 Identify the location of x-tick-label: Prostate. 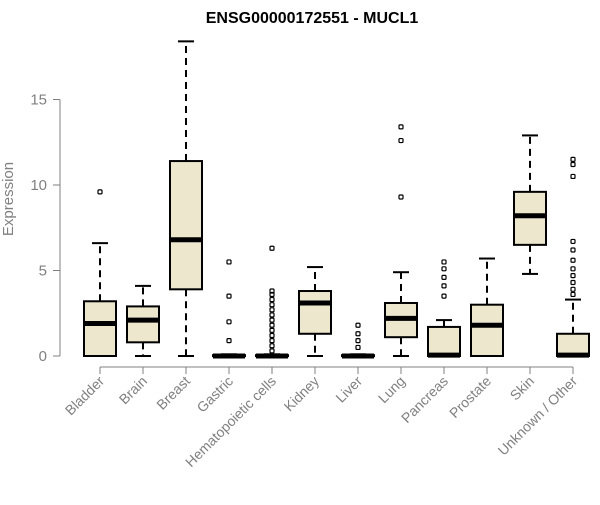
(470, 397).